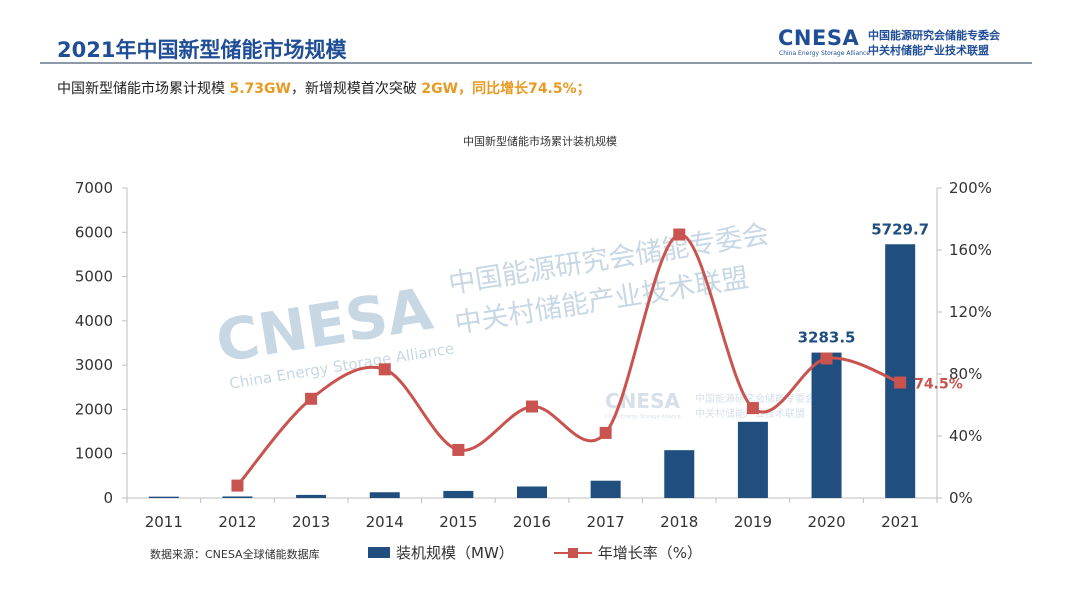 The height and width of the screenshot is (607, 1080). Describe the element at coordinates (819, 38) in the screenshot. I see `logo-main-text: CNESA` at that location.